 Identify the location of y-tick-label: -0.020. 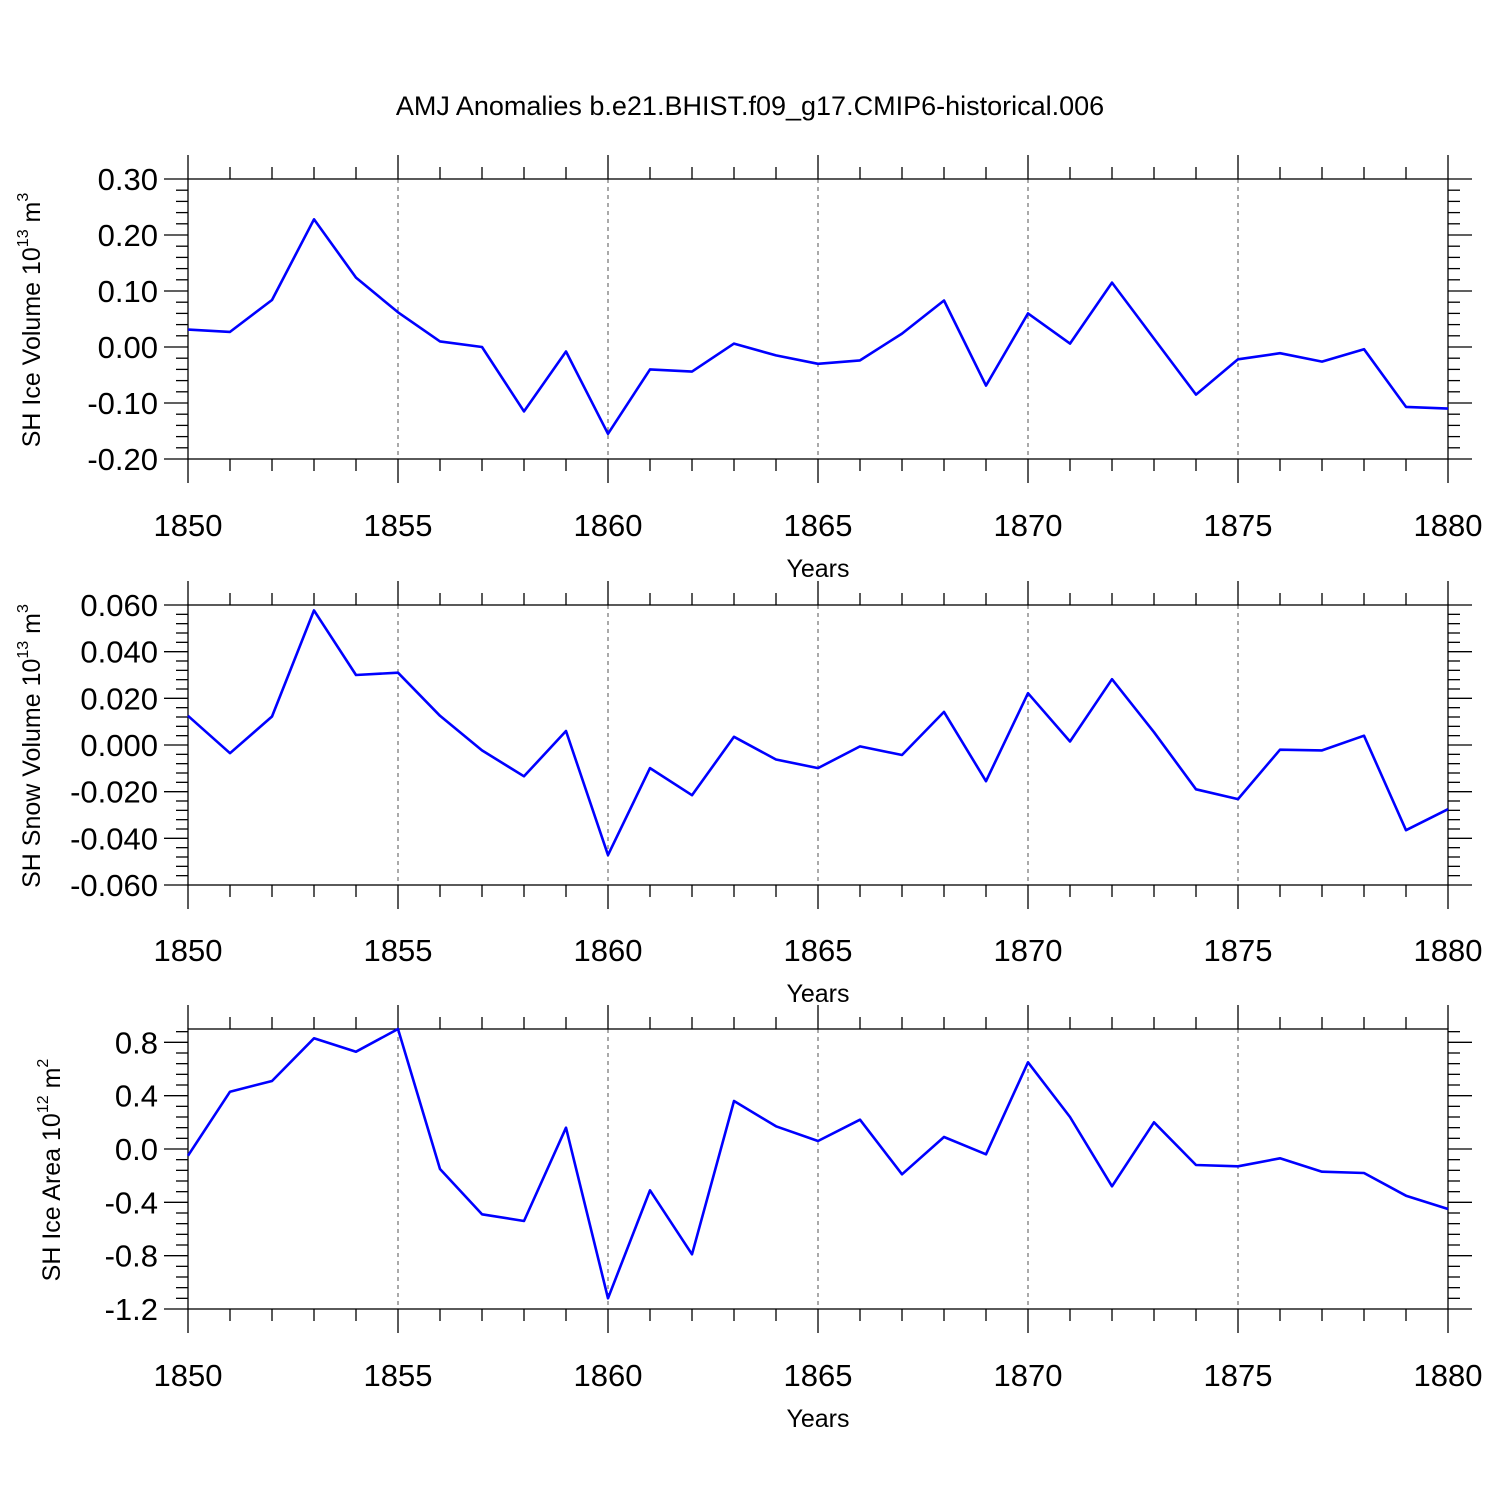
(114, 792).